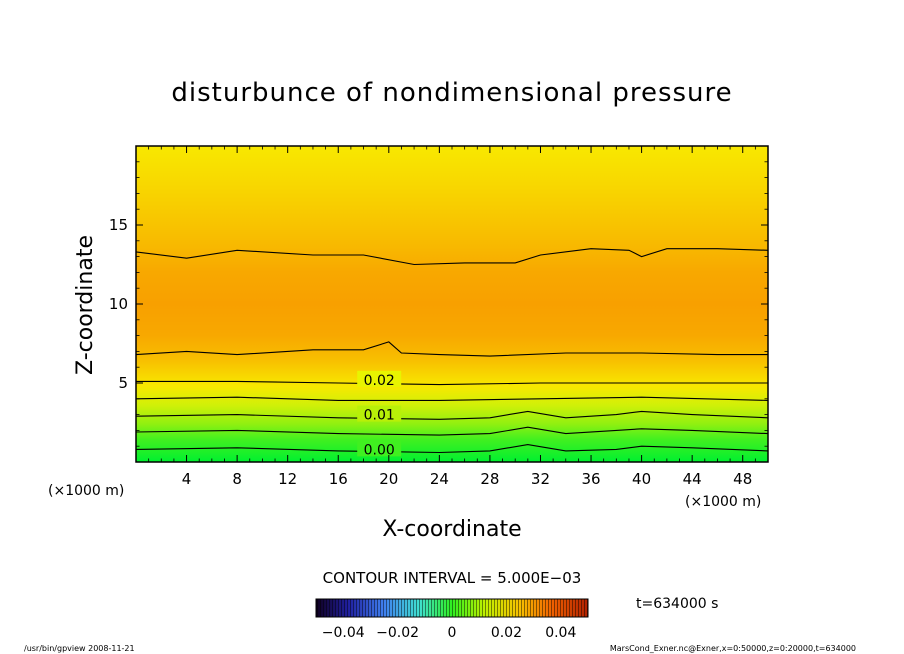 This screenshot has height=654, width=904. I want to click on colorbar-tick-label-2: 0, so click(452, 633).